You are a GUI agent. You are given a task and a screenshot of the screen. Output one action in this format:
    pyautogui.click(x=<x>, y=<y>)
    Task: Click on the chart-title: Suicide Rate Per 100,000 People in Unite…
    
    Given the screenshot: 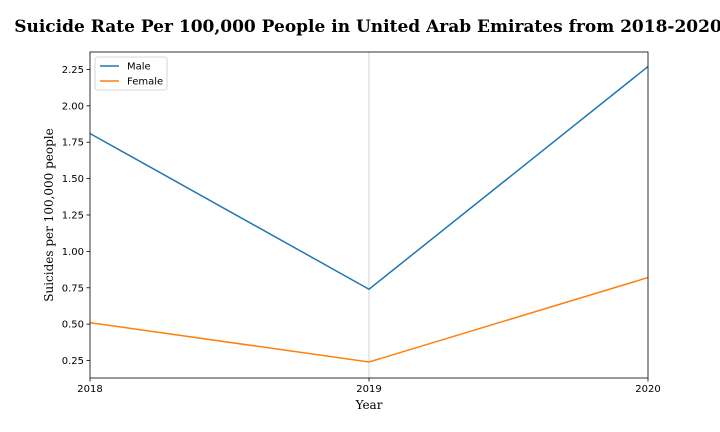 What is the action you would take?
    pyautogui.click(x=367, y=27)
    